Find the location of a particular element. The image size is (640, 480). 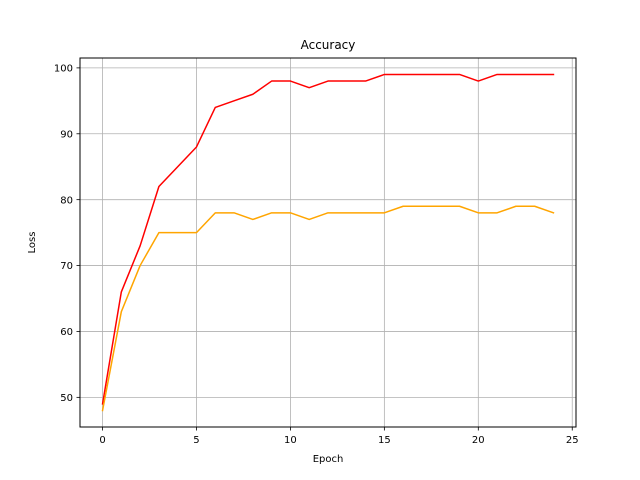

y-tick-label: 90 is located at coordinates (66, 134).